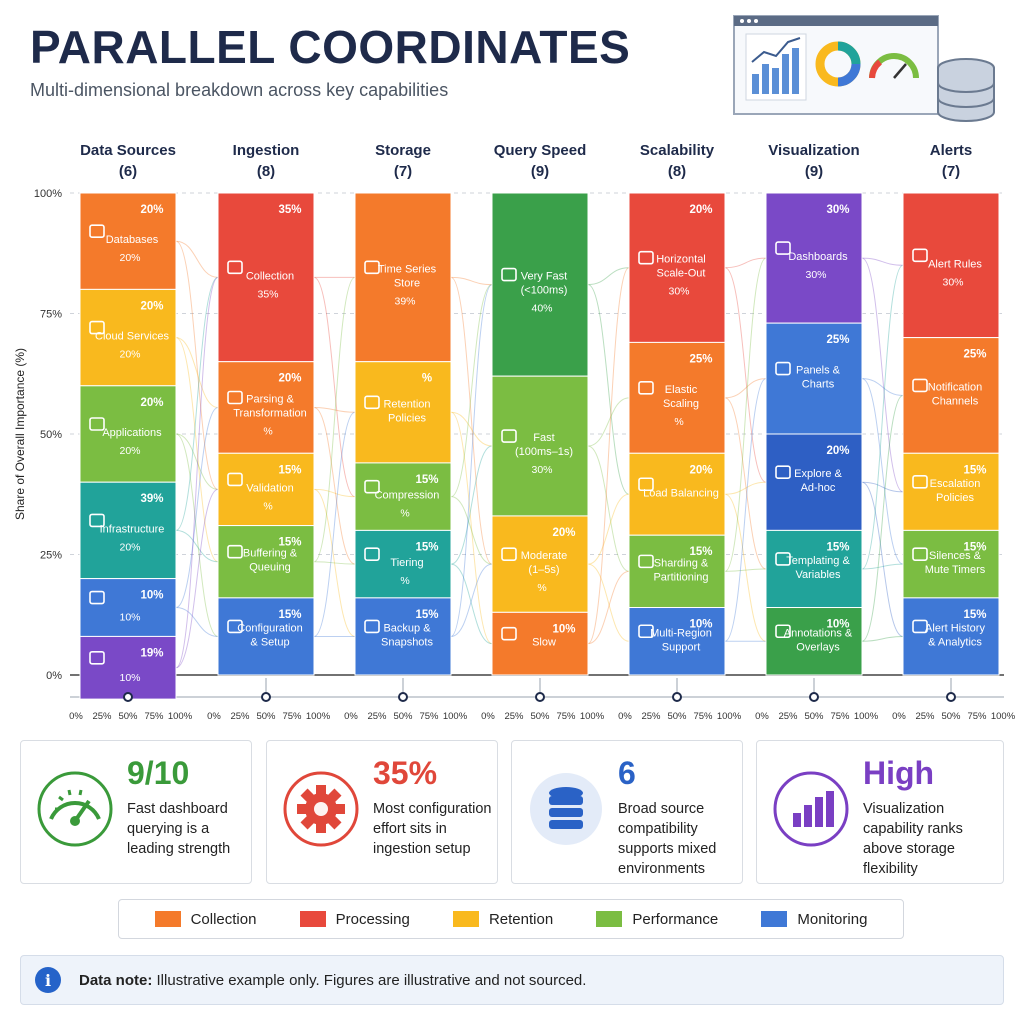 This screenshot has width=1024, height=1024. I want to click on segment-label: Silences &, so click(955, 556).